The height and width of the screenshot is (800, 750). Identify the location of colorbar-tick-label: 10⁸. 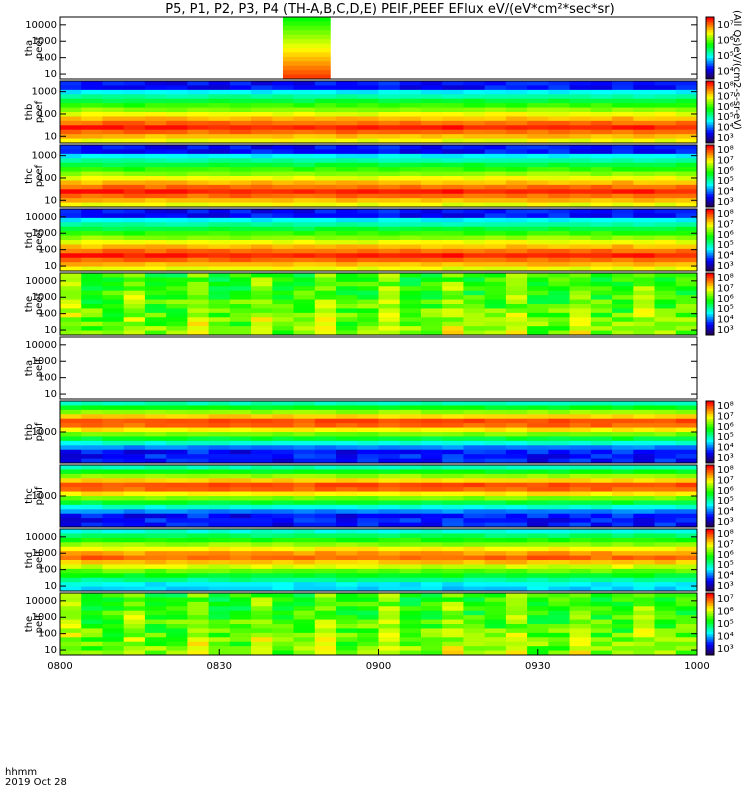
(725, 278).